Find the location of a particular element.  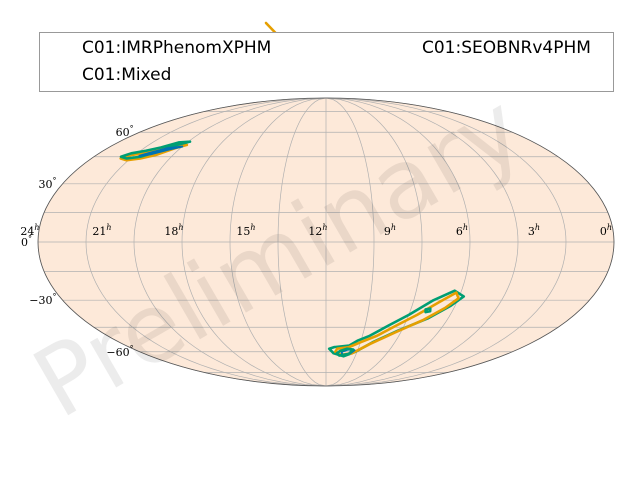

ra-tick-label: 9h is located at coordinates (390, 230).